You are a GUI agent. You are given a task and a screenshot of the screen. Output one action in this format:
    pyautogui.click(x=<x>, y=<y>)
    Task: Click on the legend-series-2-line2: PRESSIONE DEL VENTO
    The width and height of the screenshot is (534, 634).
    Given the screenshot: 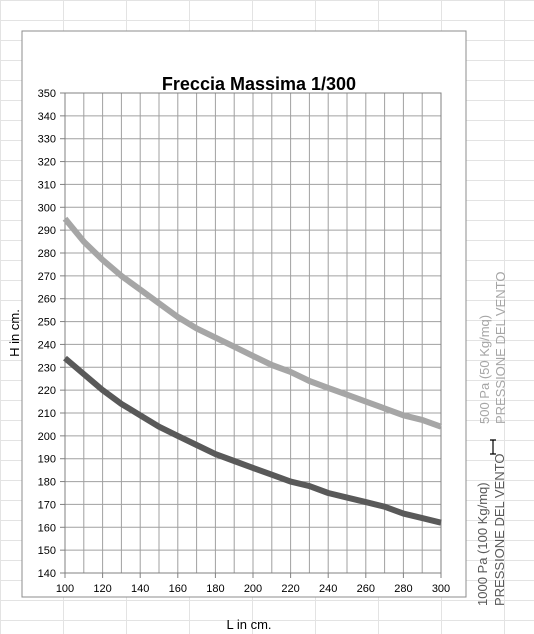 What is the action you would take?
    pyautogui.click(x=499, y=529)
    